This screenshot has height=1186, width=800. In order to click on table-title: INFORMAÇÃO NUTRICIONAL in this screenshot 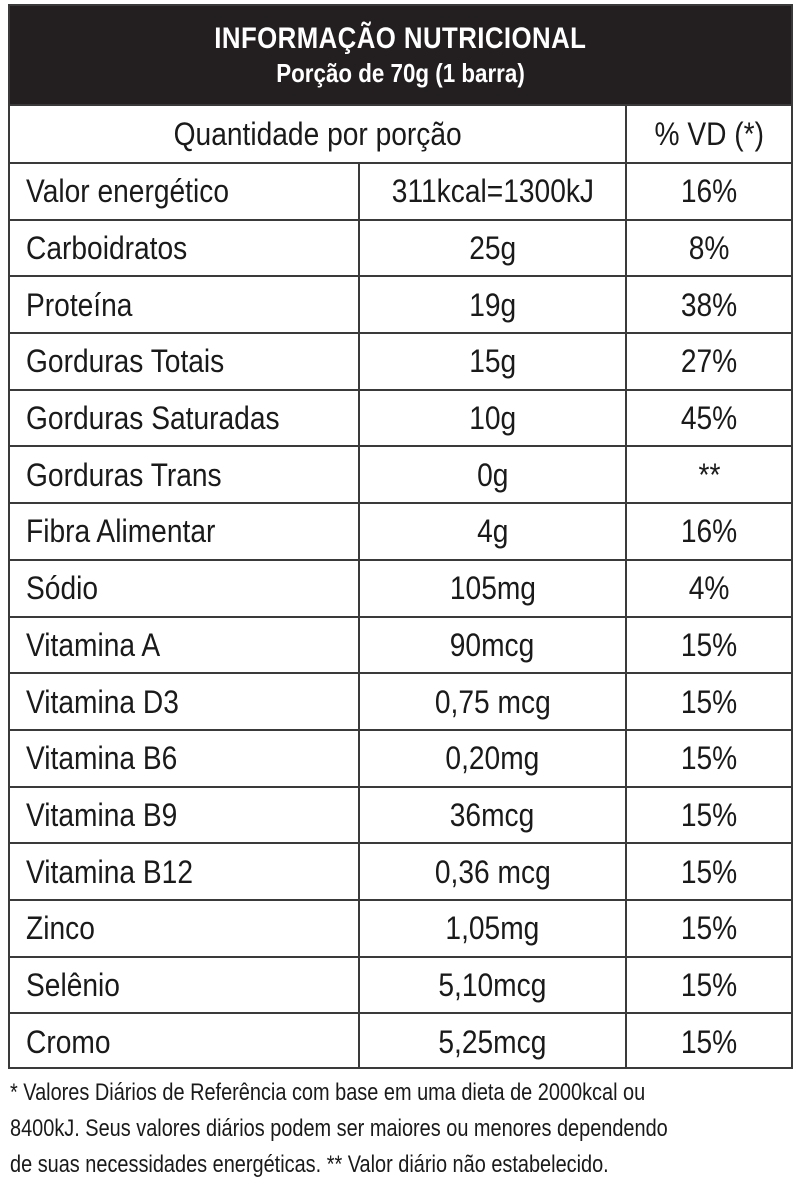, I will do `click(400, 38)`.